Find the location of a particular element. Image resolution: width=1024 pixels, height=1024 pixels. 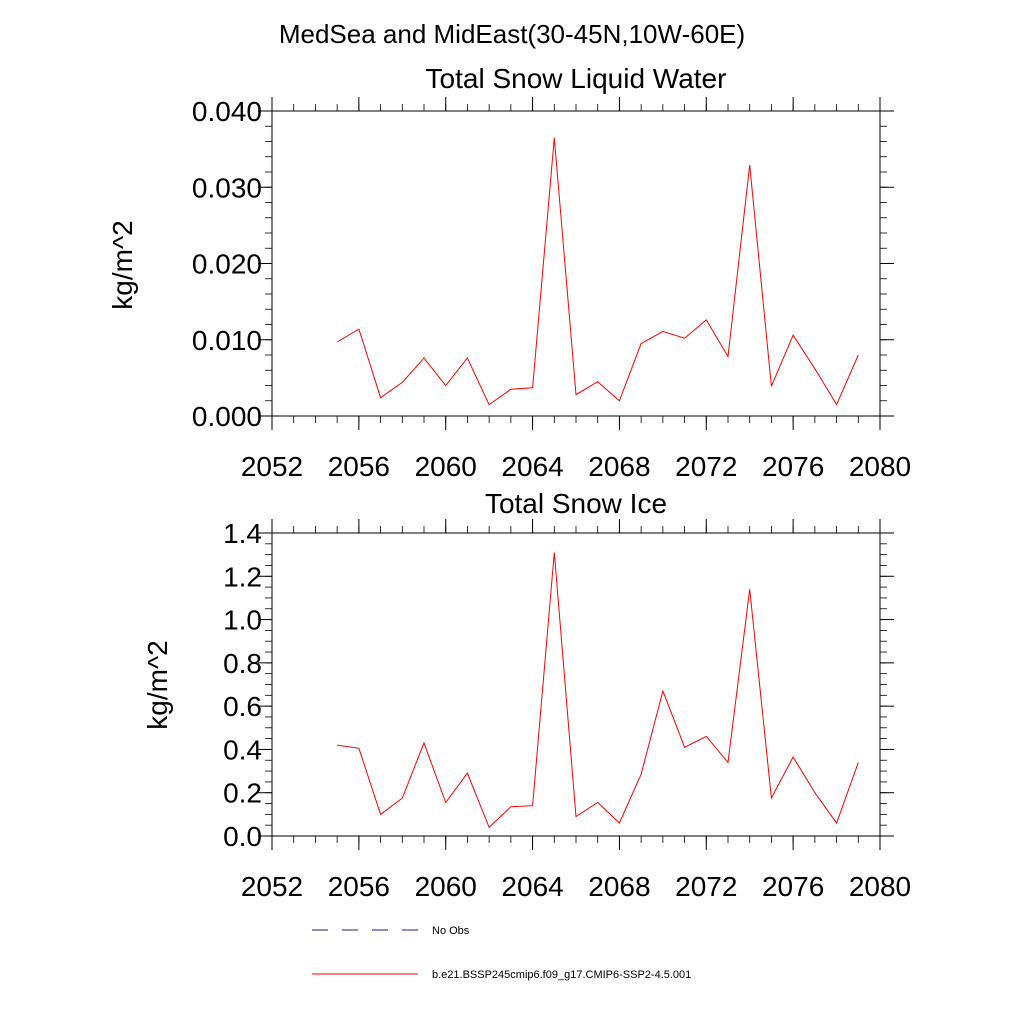

y-tick-label: 0.0 is located at coordinates (242, 836).